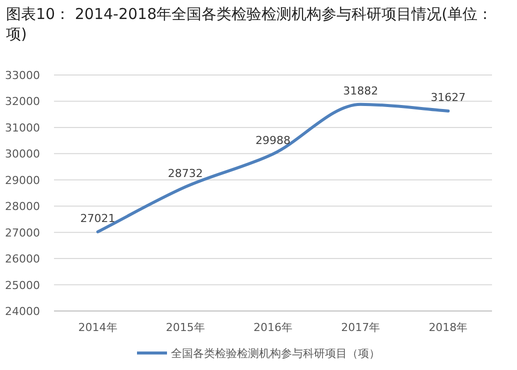  Describe the element at coordinates (360, 327) in the screenshot. I see `x-tick-label: 2017年` at that location.